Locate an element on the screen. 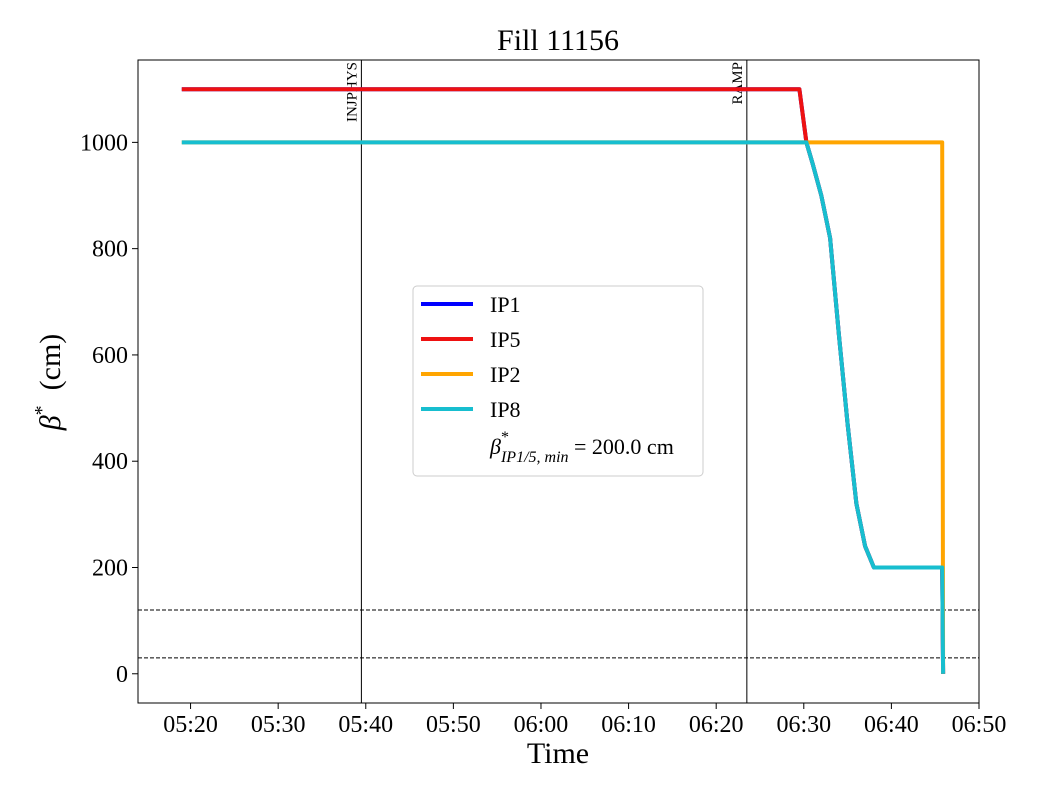 This screenshot has height=800, width=1040. y-tick-label: 0 is located at coordinates (122, 675).